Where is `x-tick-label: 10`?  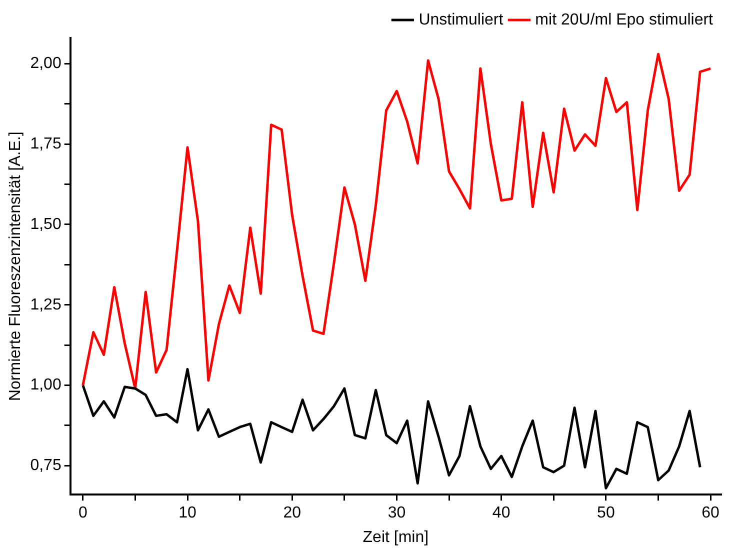 x-tick-label: 10 is located at coordinates (187, 513).